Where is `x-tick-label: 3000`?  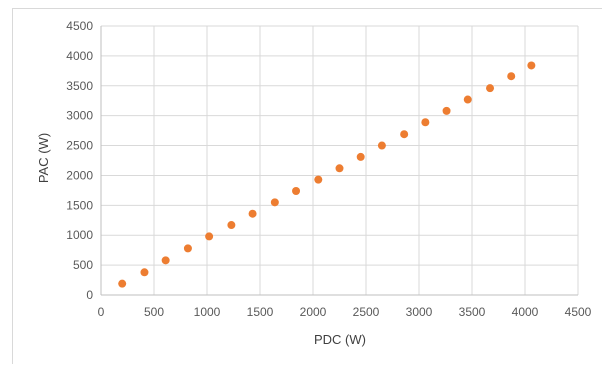 x-tick-label: 3000 is located at coordinates (419, 312).